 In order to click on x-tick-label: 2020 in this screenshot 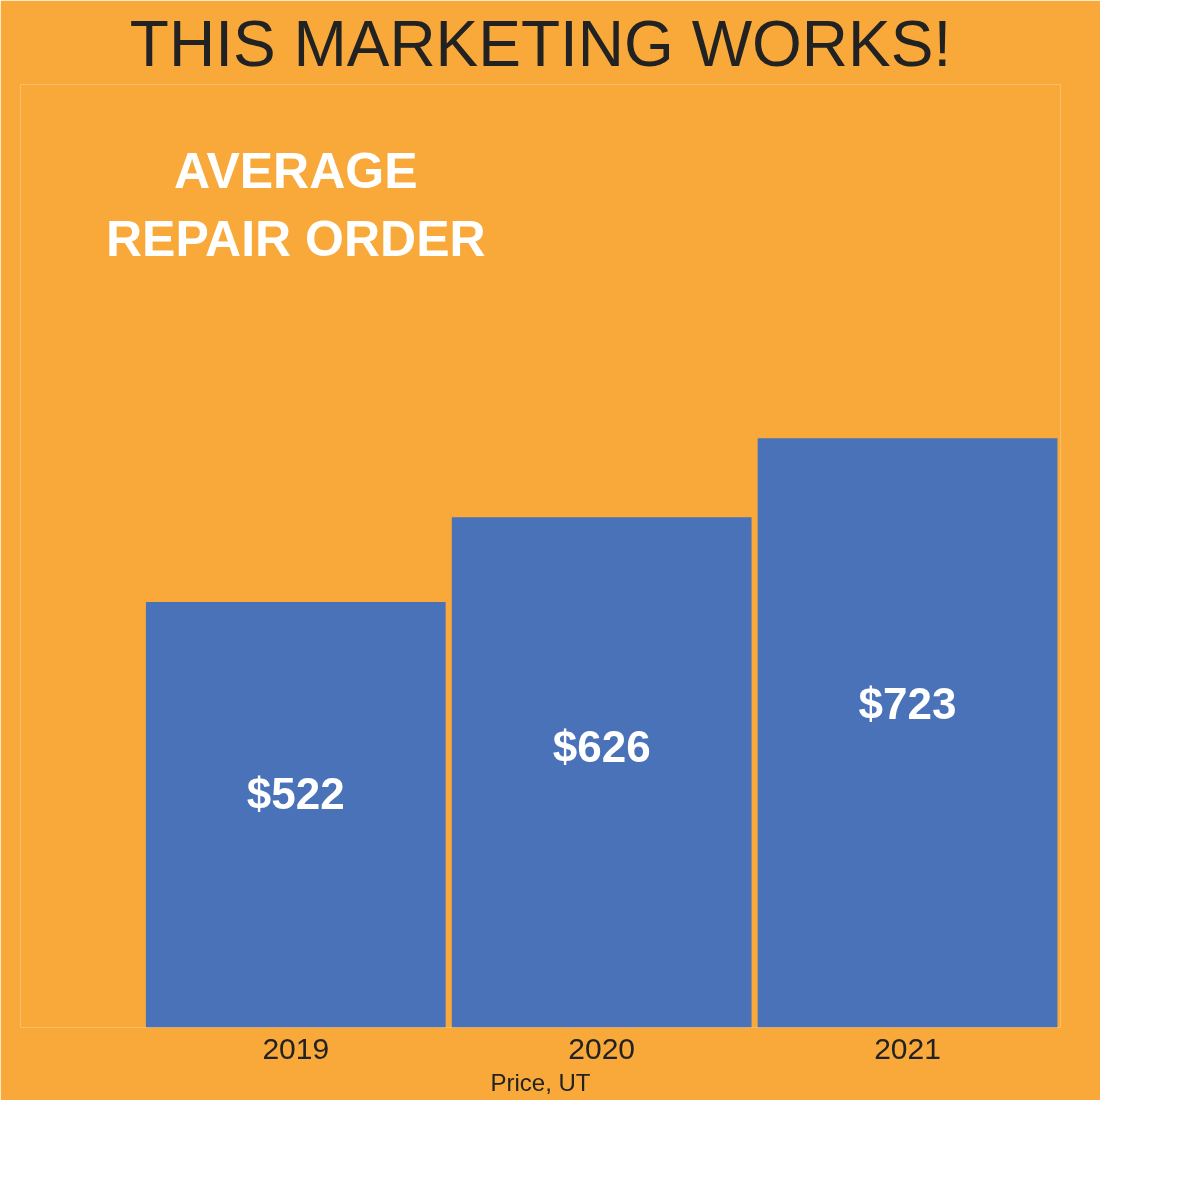, I will do `click(602, 1048)`.